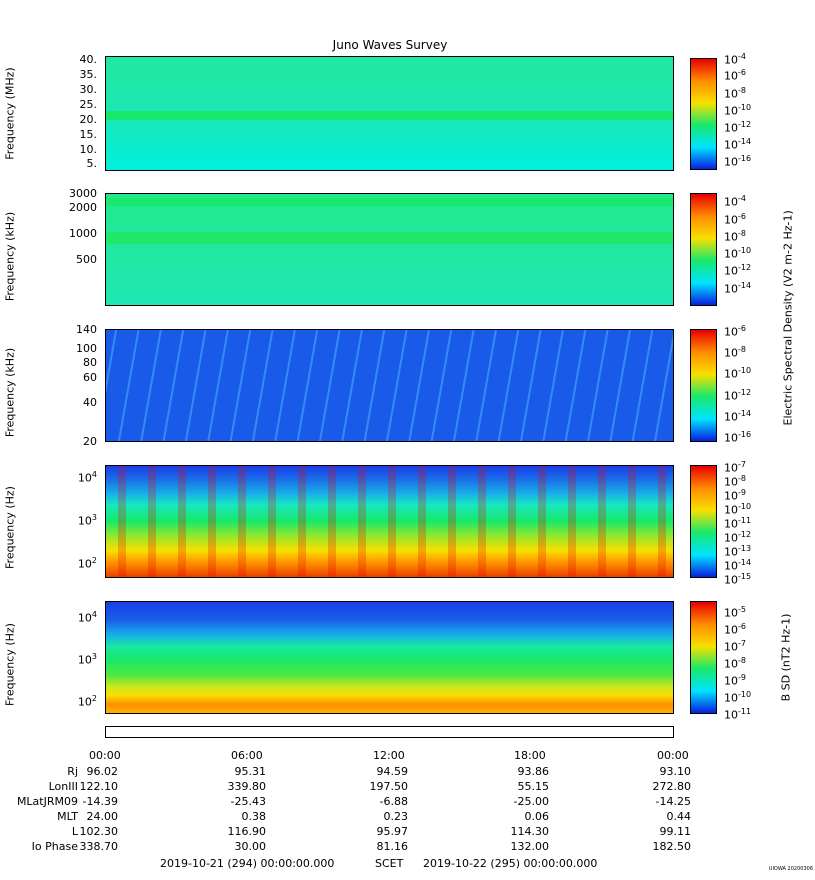  What do you see at coordinates (389, 755) in the screenshot?
I see `time-tick: 12:00` at bounding box center [389, 755].